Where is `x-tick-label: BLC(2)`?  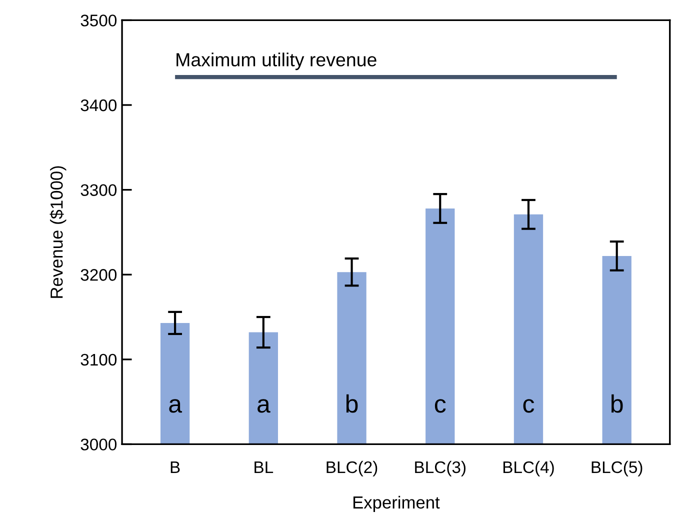 x-tick-label: BLC(2) is located at coordinates (352, 468).